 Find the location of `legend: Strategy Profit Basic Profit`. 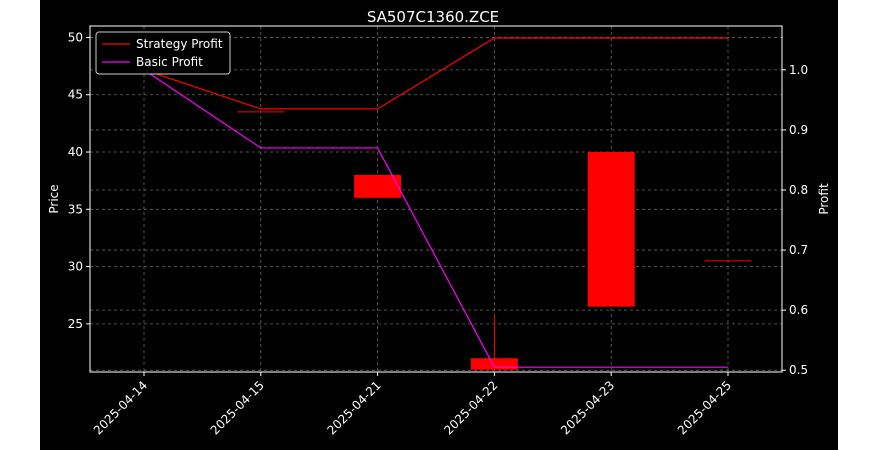

legend: Strategy Profit Basic Profit is located at coordinates (163, 53).